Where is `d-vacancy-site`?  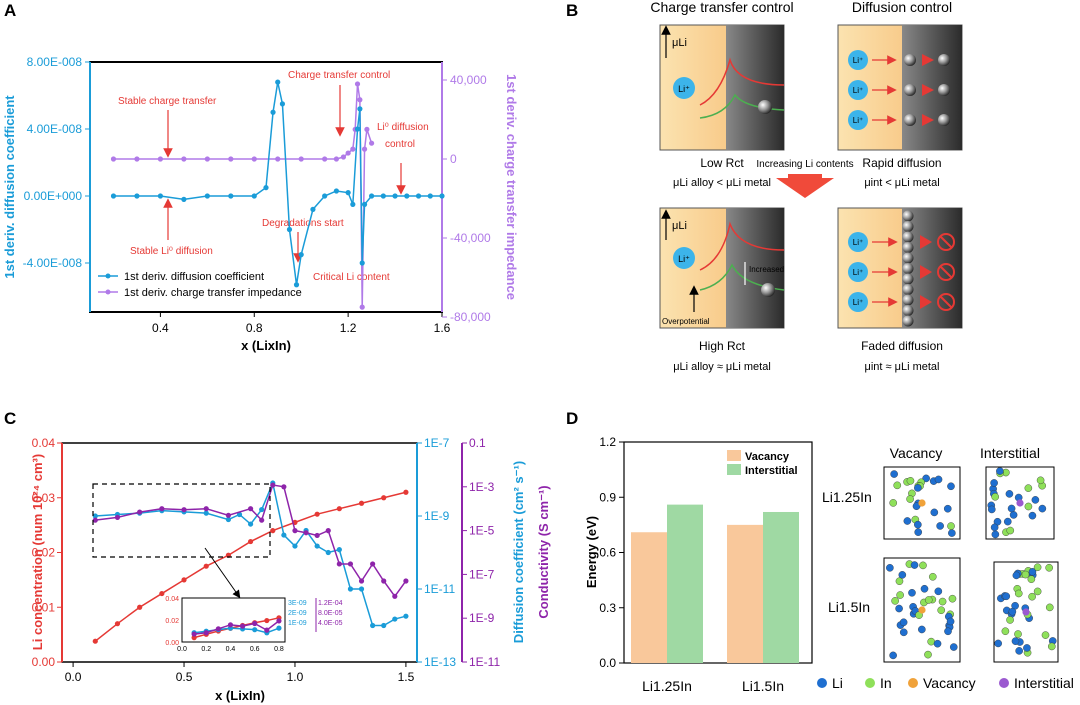 d-vacancy-site is located at coordinates (922, 503).